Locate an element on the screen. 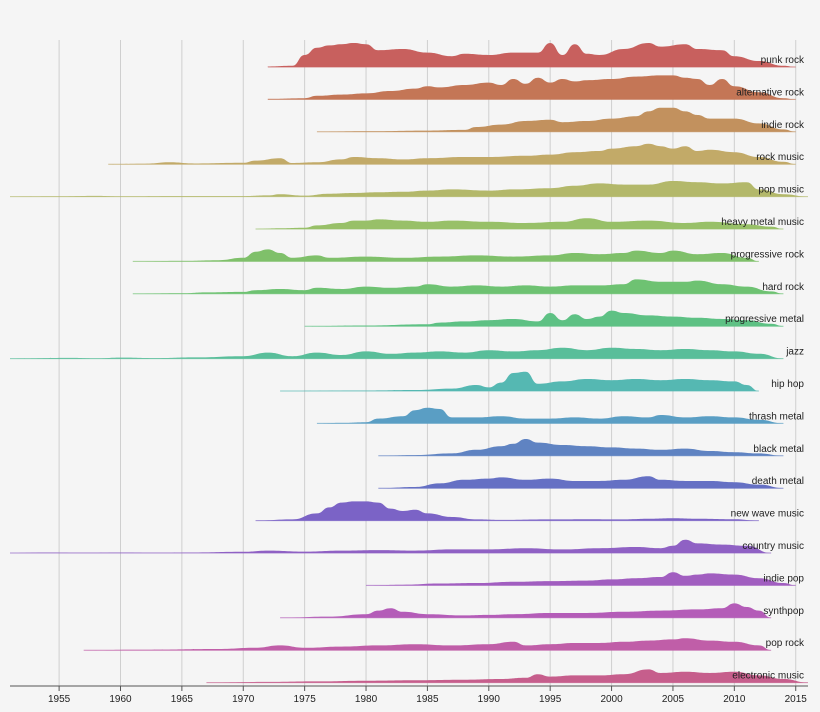  ridge-alternative-rock is located at coordinates (531, 87).